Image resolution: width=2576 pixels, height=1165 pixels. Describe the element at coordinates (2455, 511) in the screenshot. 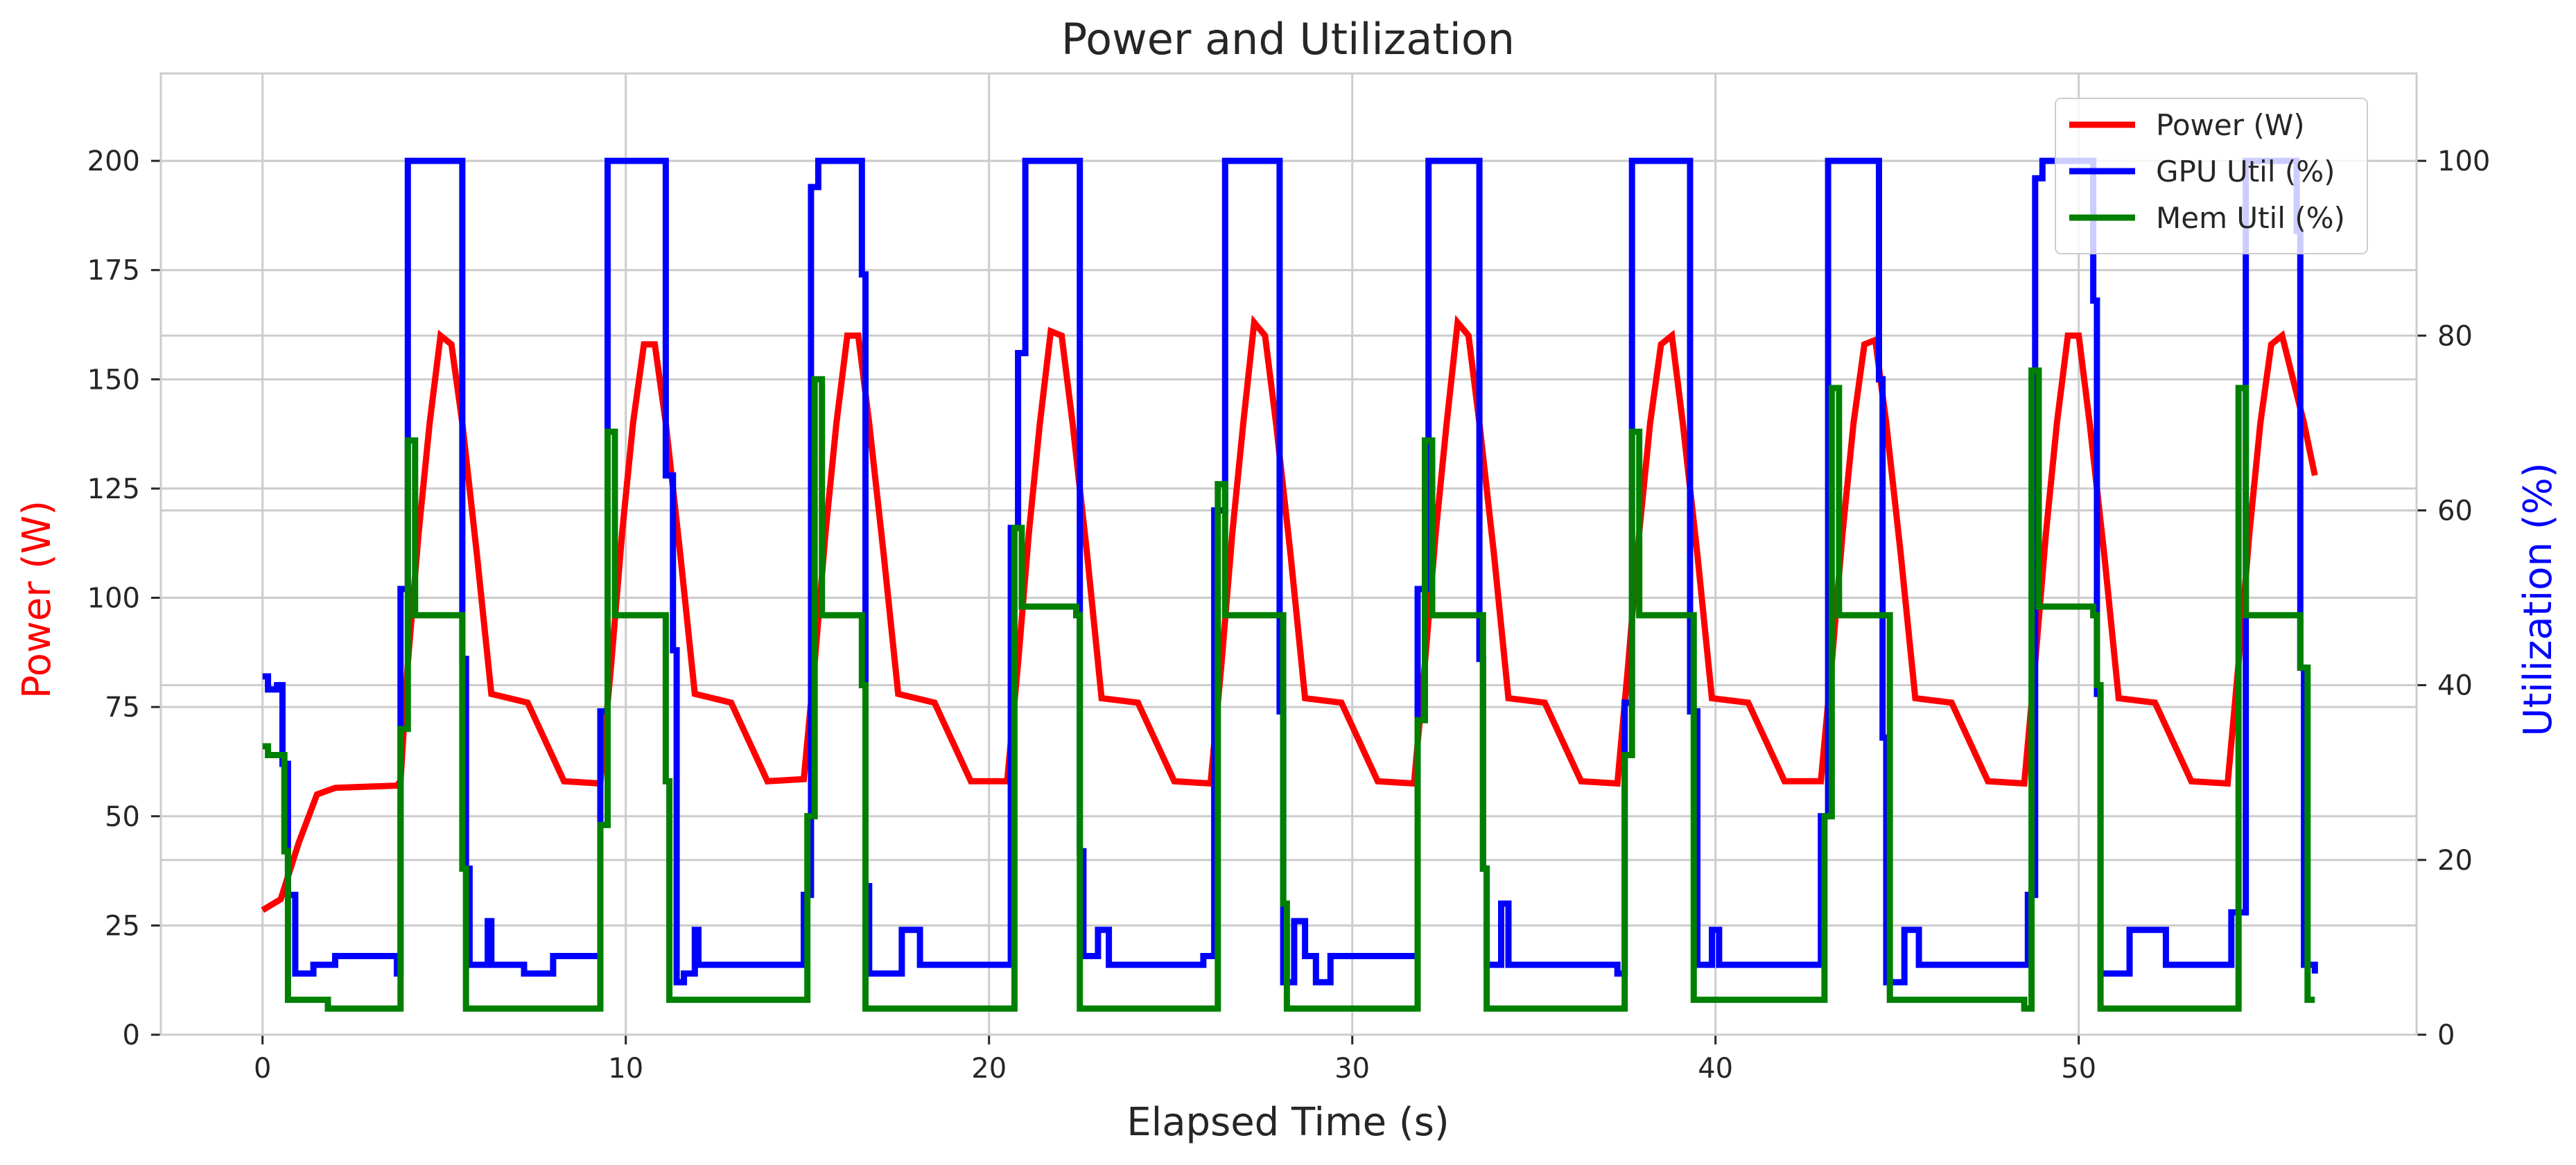

I see `right-y-tick-label: 60` at that location.